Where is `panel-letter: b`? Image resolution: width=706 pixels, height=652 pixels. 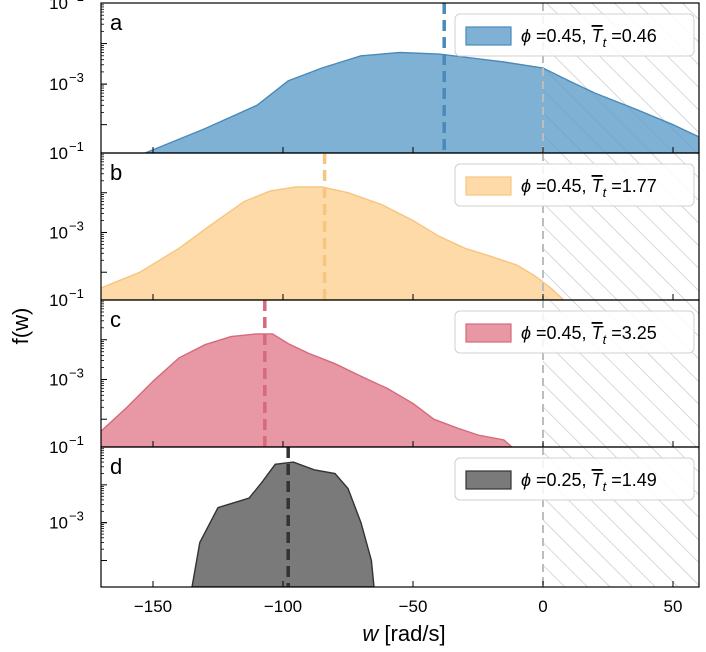
panel-letter: b is located at coordinates (116, 172).